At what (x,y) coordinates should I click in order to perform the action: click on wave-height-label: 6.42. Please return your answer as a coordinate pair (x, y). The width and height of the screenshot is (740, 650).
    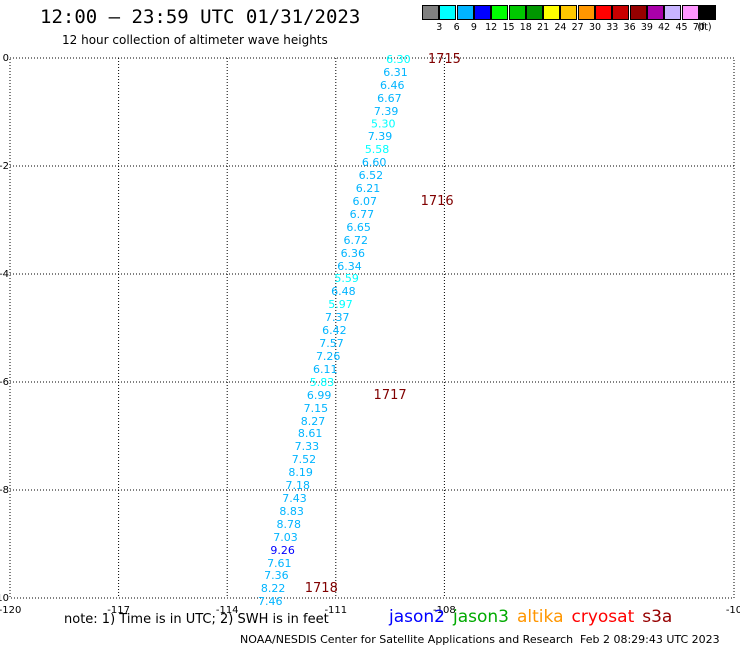
    Looking at the image, I should click on (334, 330).